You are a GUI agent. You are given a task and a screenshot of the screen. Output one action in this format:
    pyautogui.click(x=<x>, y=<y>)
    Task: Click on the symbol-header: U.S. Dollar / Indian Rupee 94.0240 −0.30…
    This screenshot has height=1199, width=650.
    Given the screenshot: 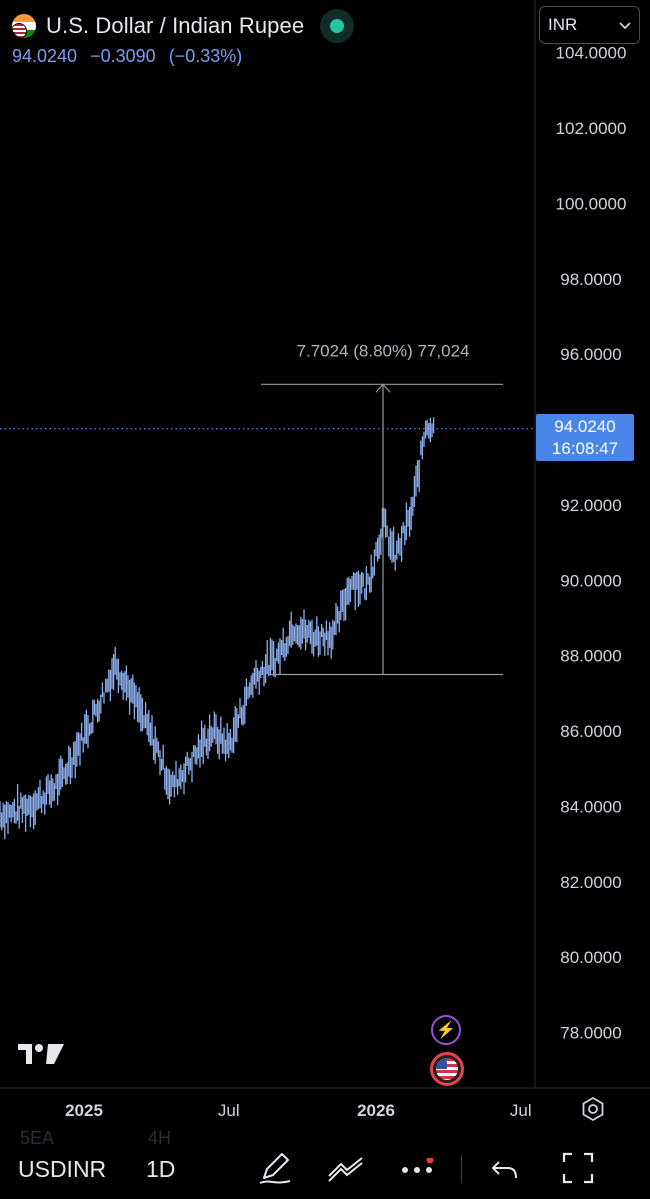 What is the action you would take?
    pyautogui.click(x=183, y=39)
    